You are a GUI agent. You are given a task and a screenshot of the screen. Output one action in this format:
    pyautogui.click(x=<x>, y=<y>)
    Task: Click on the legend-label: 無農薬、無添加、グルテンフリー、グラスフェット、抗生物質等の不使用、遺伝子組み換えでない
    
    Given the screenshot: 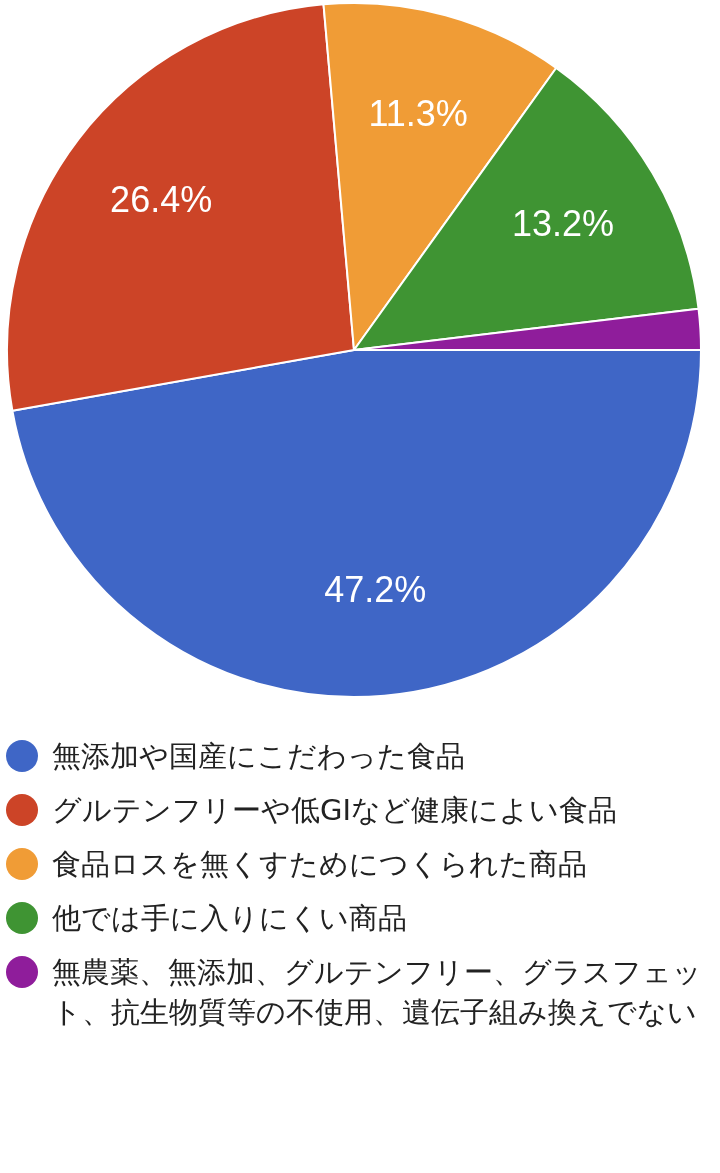 What is the action you would take?
    pyautogui.click(x=377, y=992)
    